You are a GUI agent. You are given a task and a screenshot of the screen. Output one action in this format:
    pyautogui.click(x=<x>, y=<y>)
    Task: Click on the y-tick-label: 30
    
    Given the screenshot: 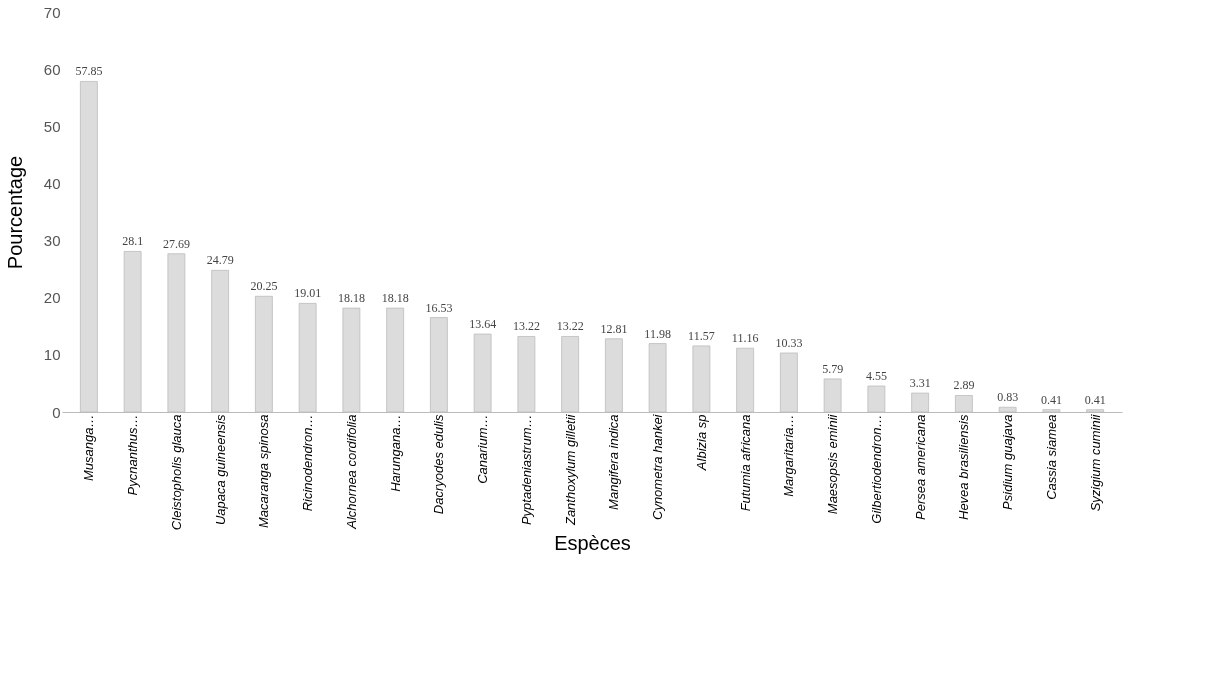 What is the action you would take?
    pyautogui.click(x=52, y=241)
    